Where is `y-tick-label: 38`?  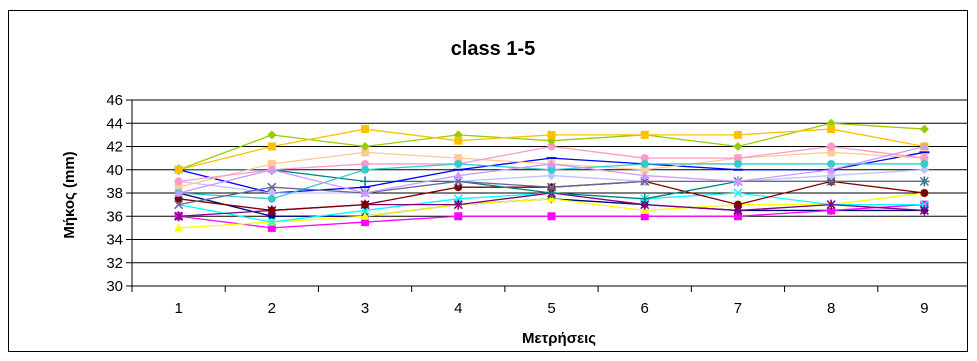 y-tick-label: 38 is located at coordinates (114, 193).